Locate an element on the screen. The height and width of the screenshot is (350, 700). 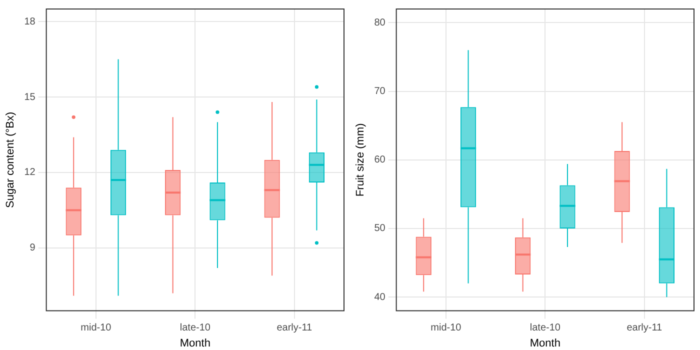
y-tick-label: 40 is located at coordinates (380, 297).